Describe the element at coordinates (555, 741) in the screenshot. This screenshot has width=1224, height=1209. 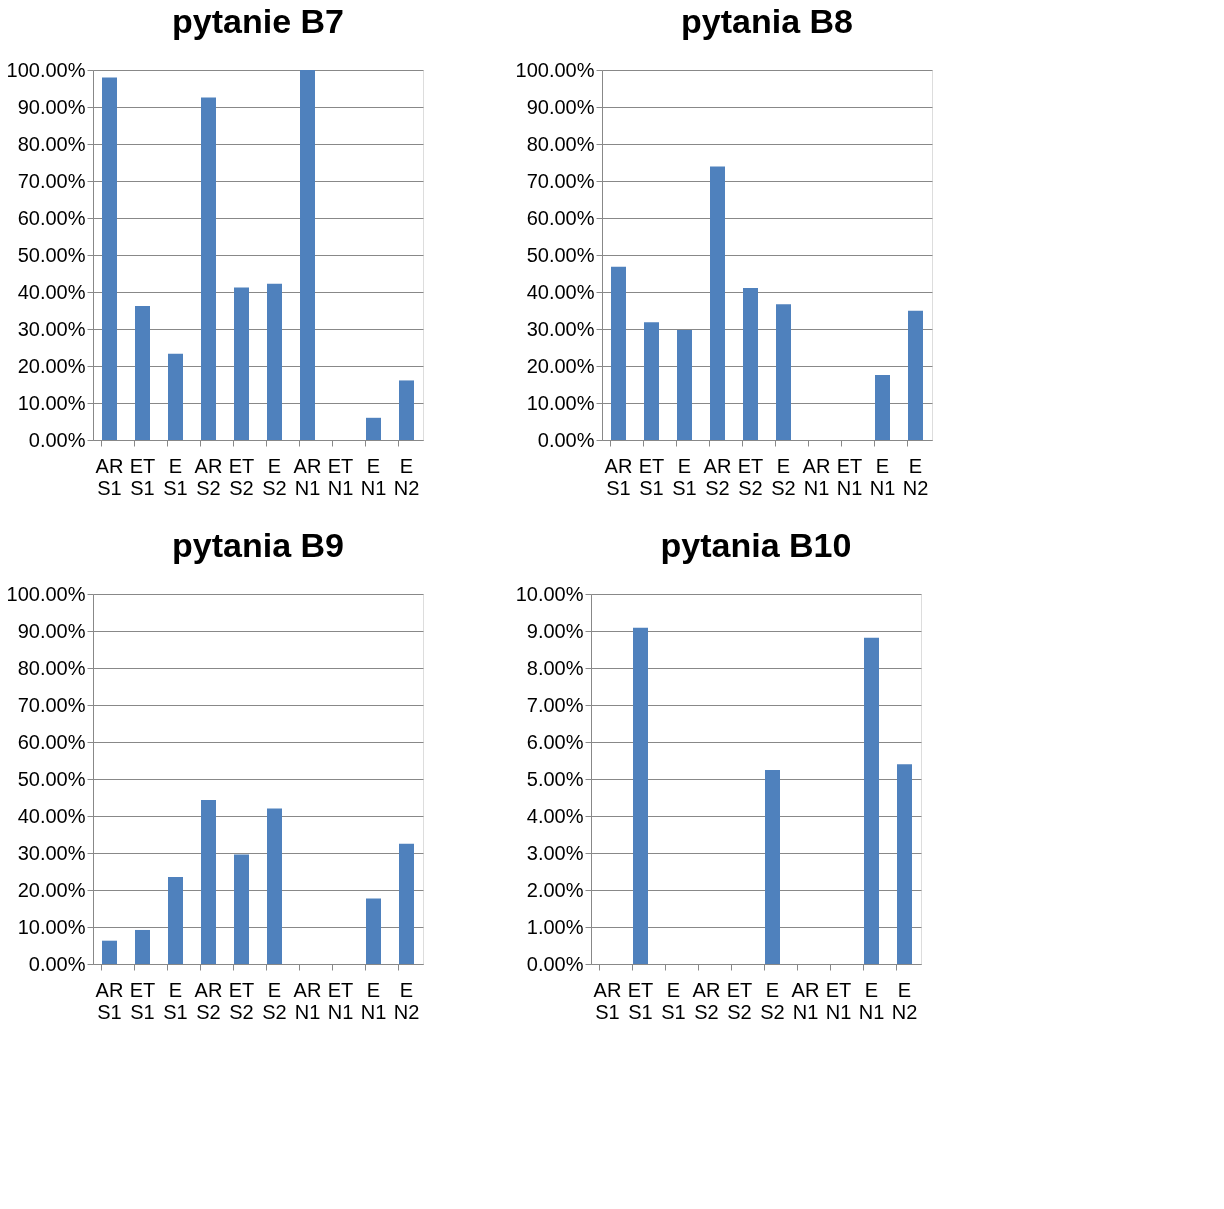
I see `y-tick-label: 6.00%` at that location.